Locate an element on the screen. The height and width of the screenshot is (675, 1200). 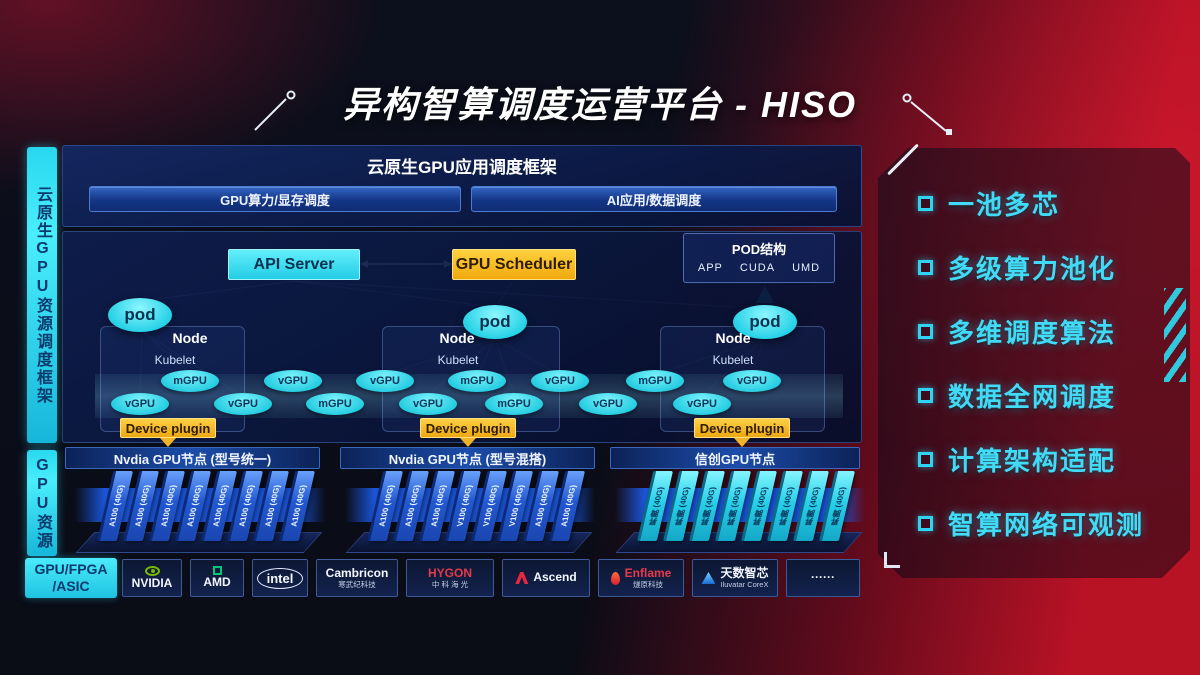
feature-item-label: 多级算力池化 is located at coordinates (1032, 269).